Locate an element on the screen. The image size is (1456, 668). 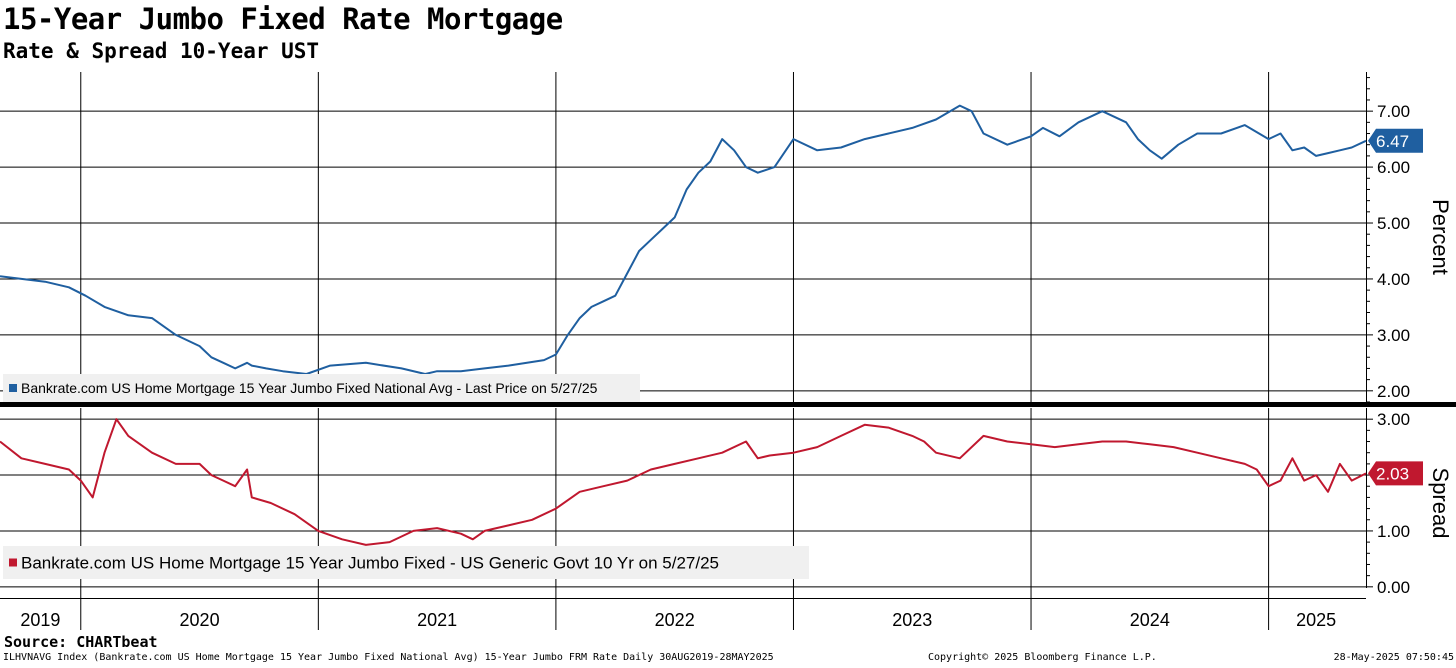
rate-tick-label-4: 6.00 is located at coordinates (1393, 167).